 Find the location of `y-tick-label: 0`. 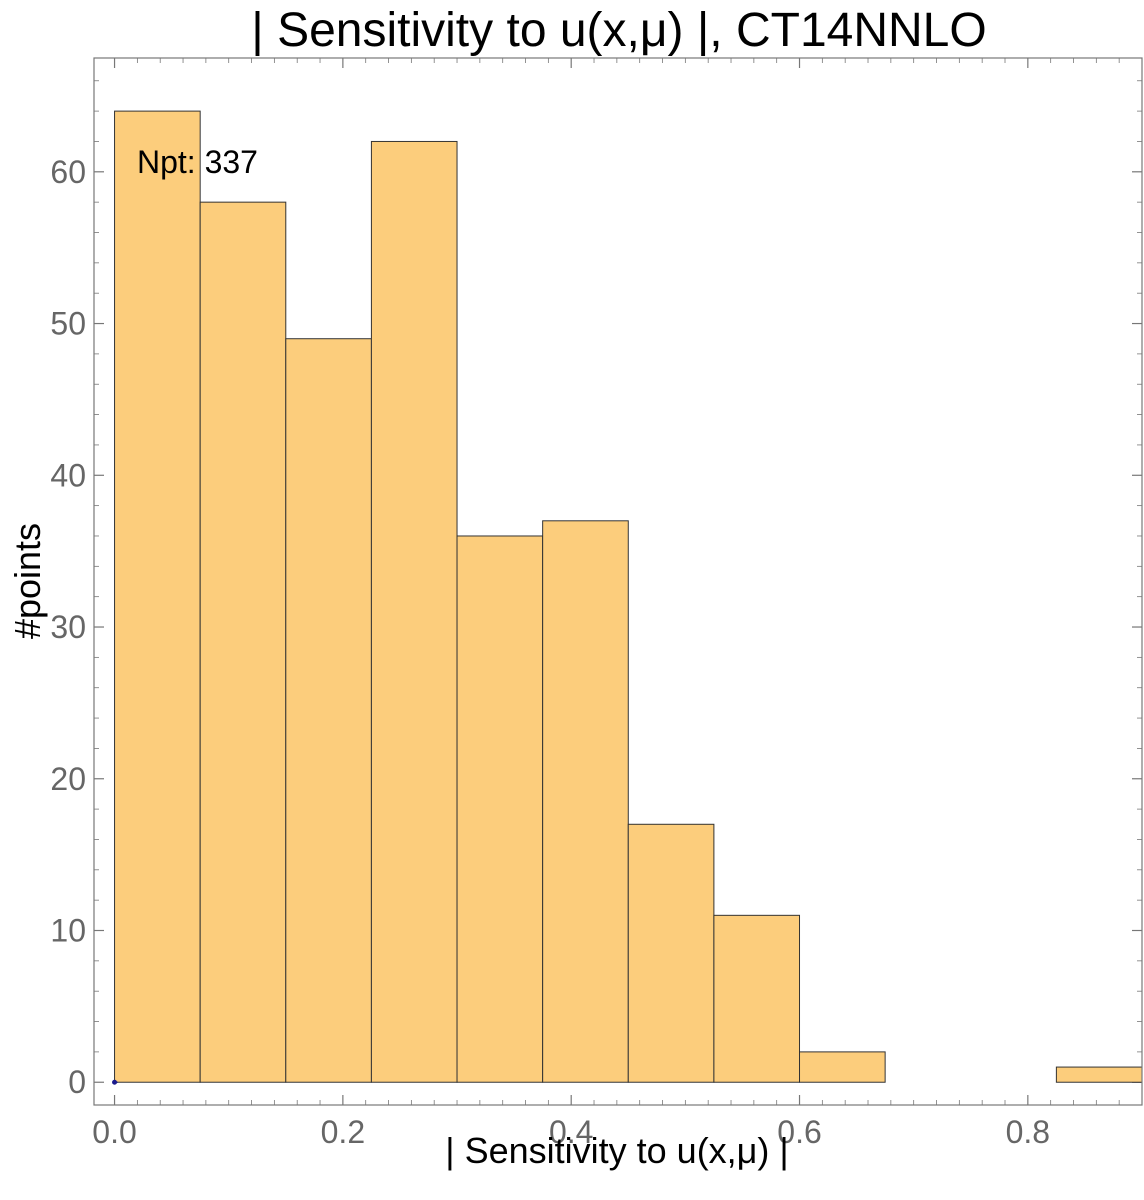

y-tick-label: 0 is located at coordinates (77, 1082).